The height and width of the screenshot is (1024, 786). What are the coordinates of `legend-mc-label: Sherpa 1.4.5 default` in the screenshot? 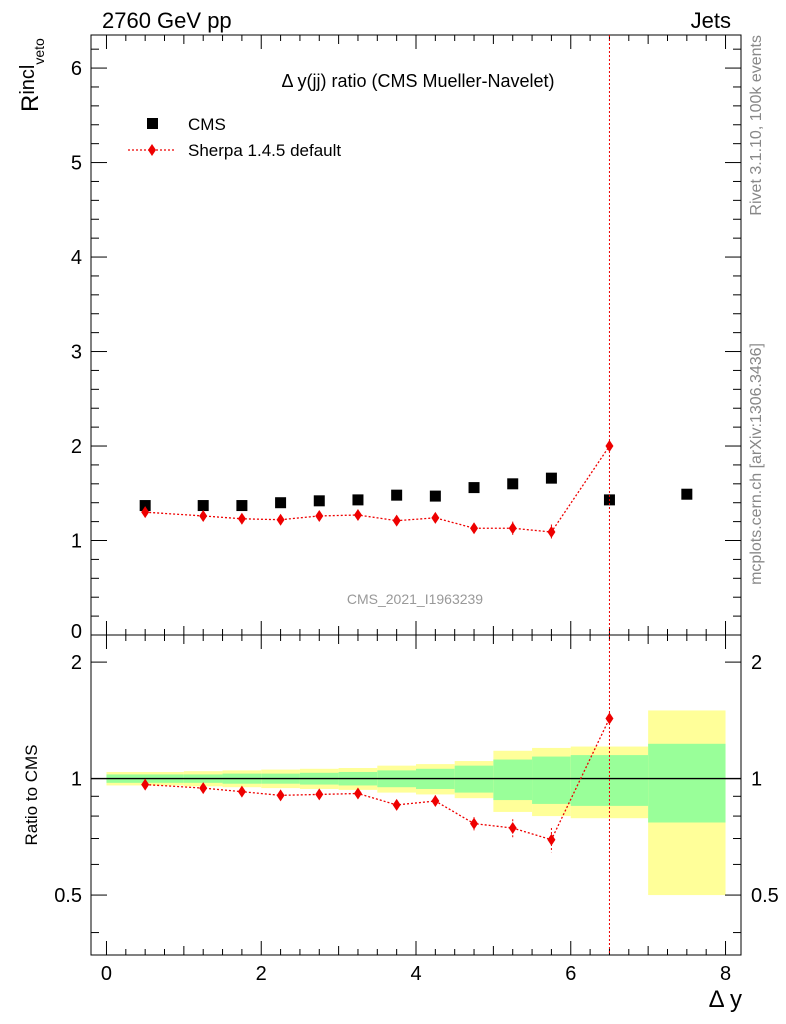 It's located at (264, 150).